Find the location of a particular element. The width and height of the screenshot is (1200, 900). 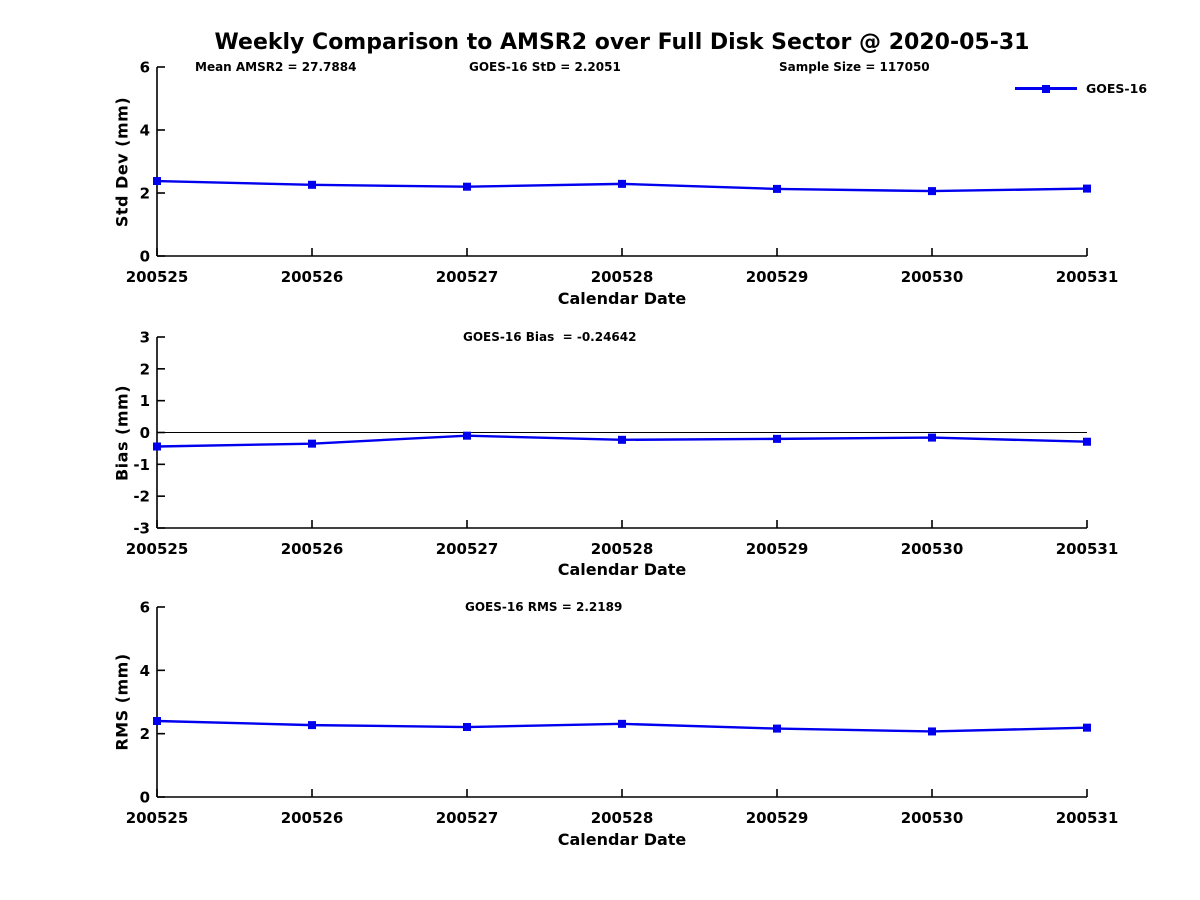

annotation-goes16-bias: GOES-16 Bias = -0.24642 is located at coordinates (550, 337).